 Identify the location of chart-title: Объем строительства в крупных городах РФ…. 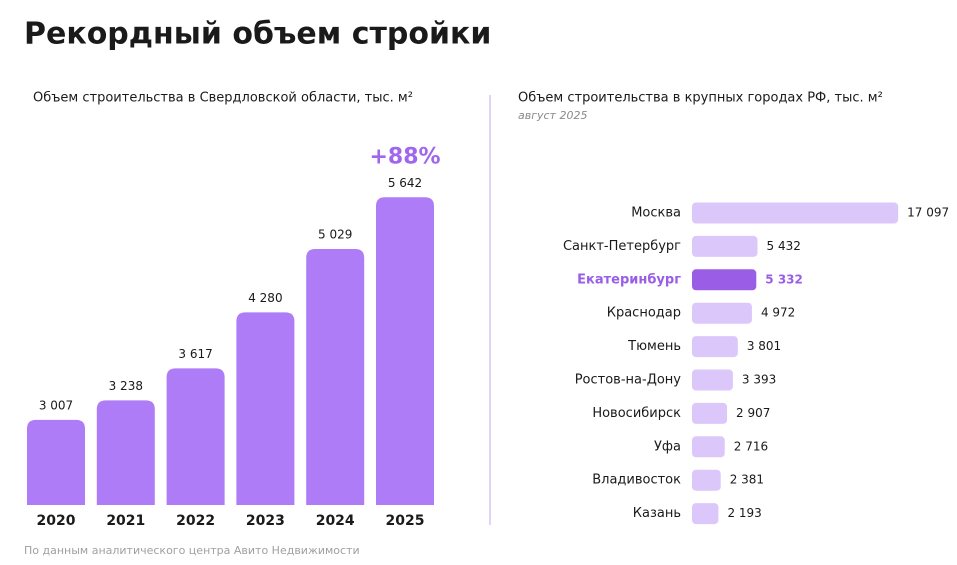
(700, 98).